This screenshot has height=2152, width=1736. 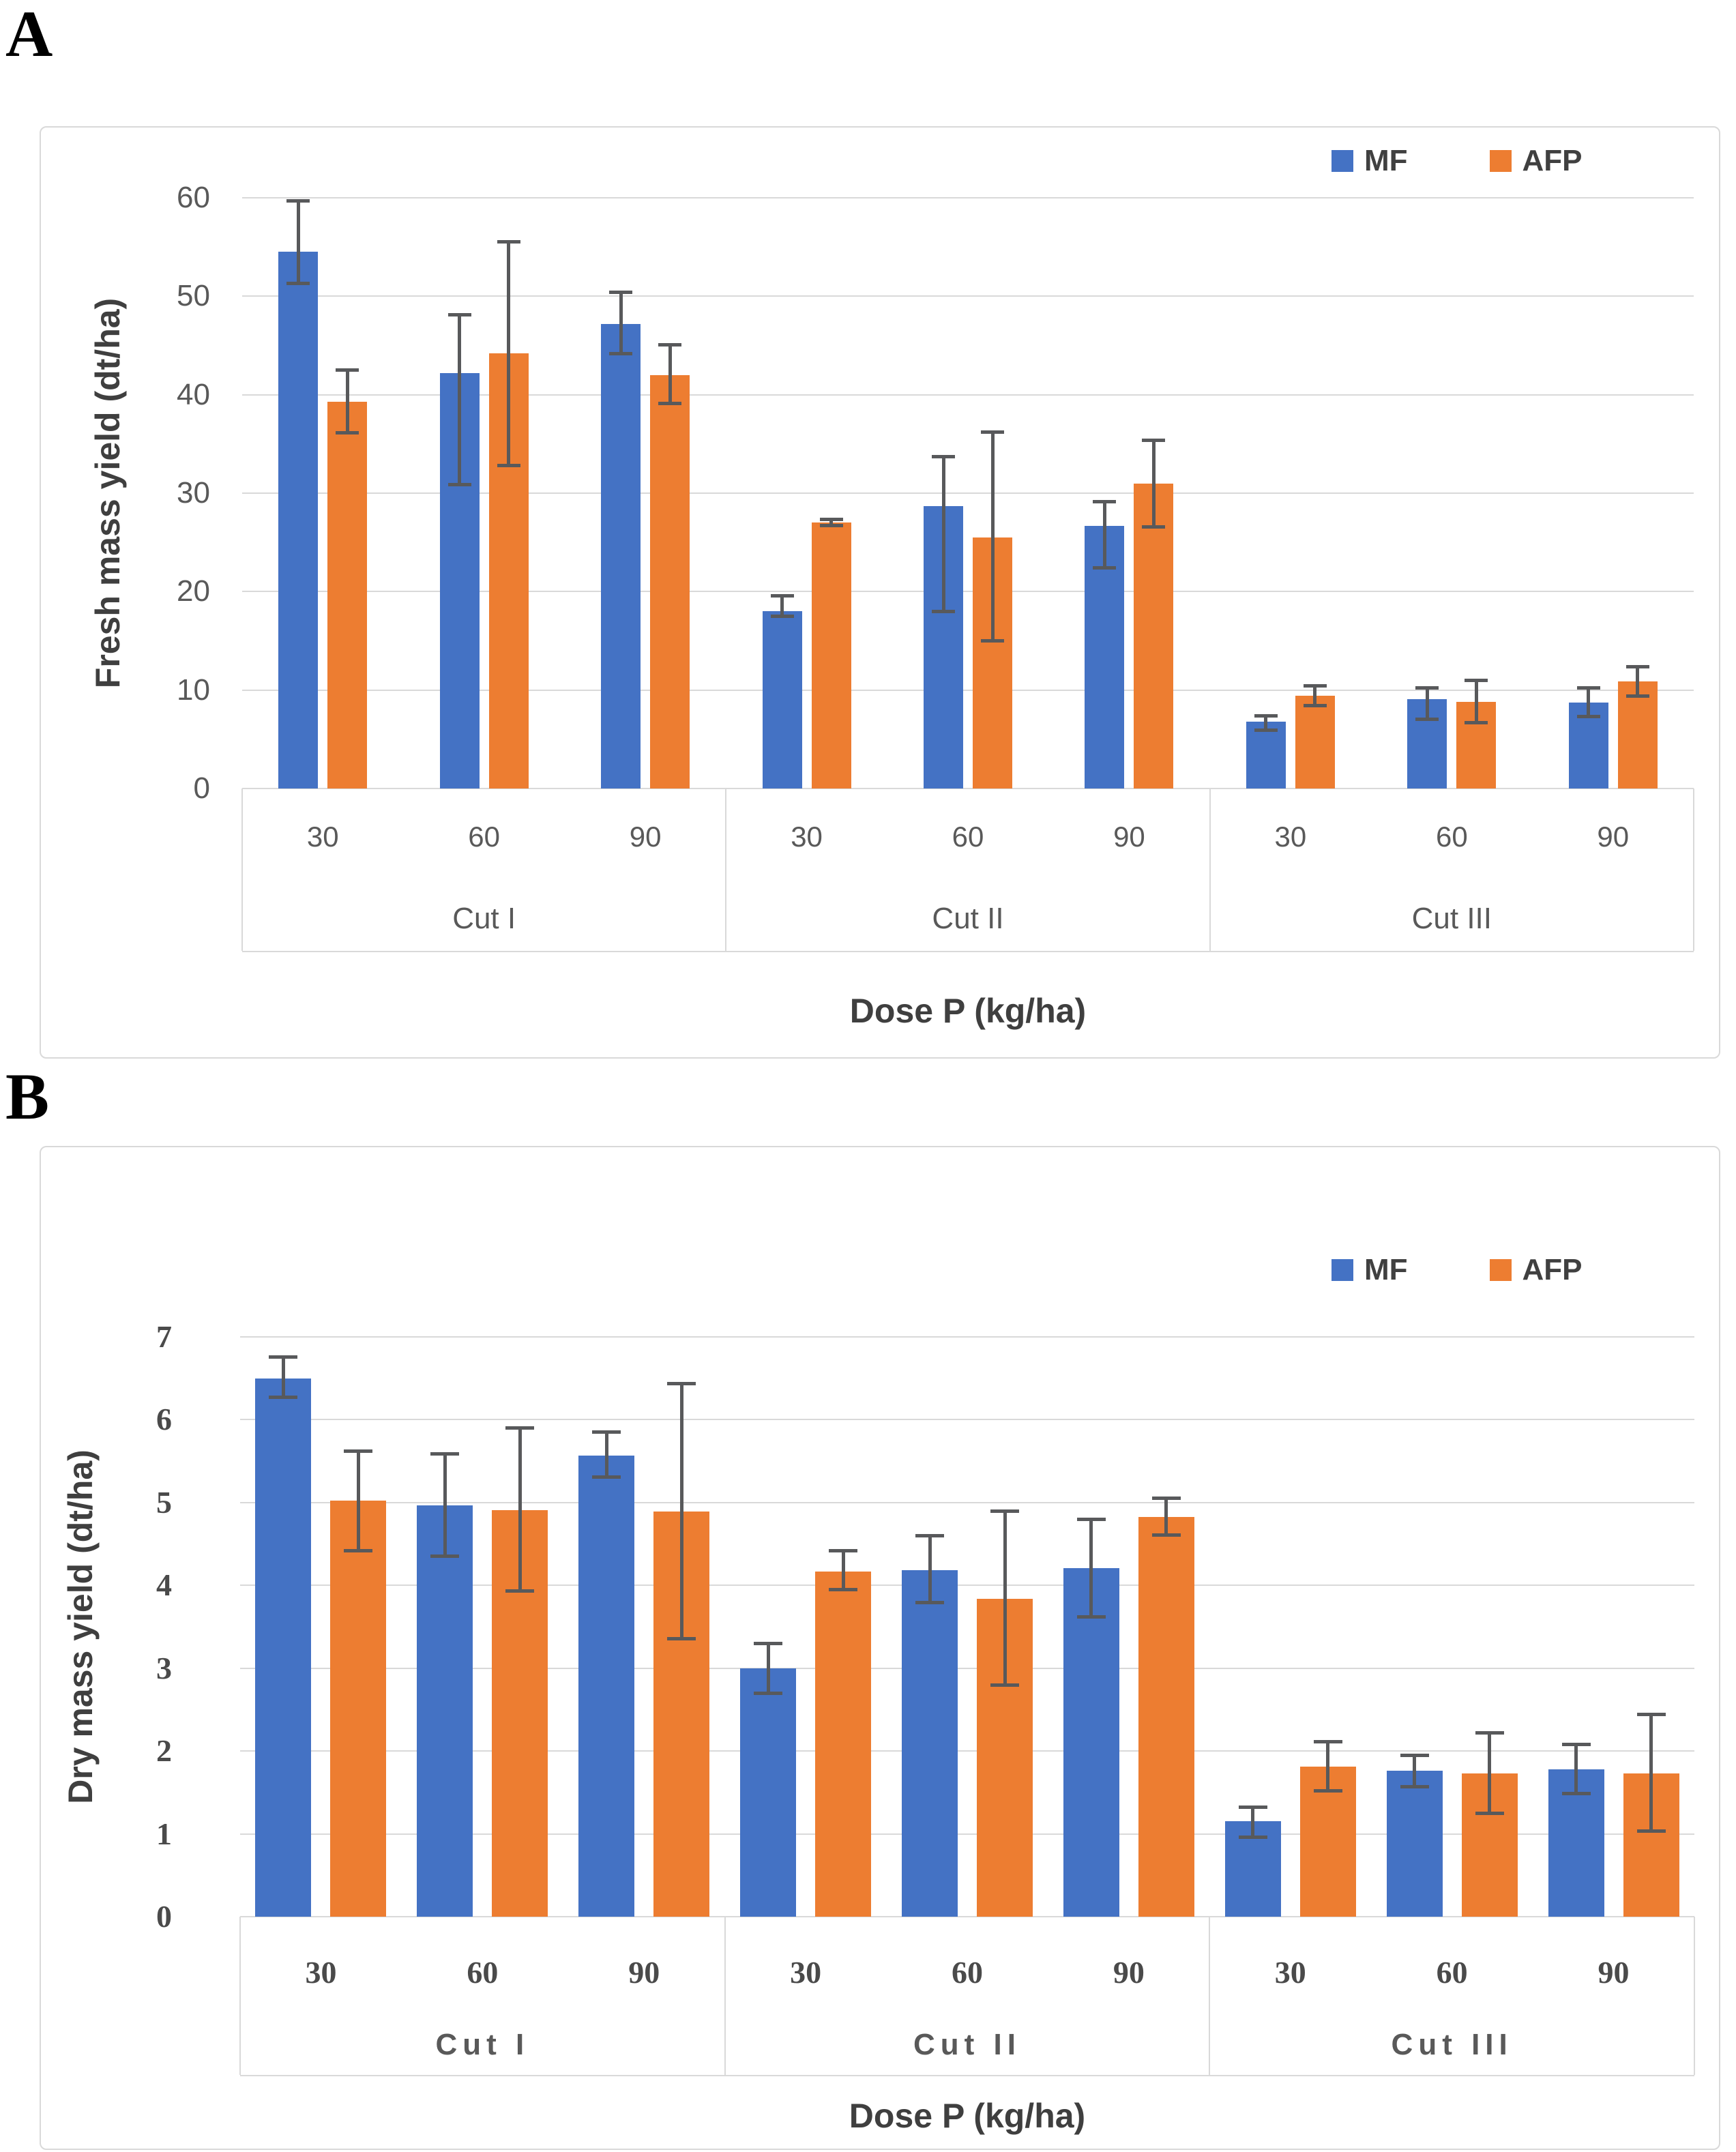 I want to click on legend-b-item-mf: MF, so click(x=1370, y=1270).